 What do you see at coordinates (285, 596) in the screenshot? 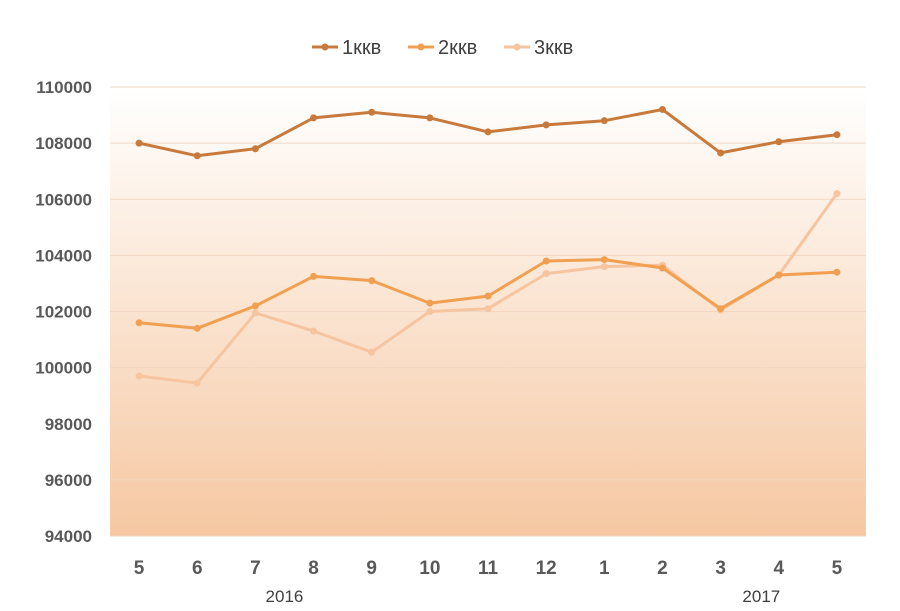
I see `year-label: 2016` at bounding box center [285, 596].